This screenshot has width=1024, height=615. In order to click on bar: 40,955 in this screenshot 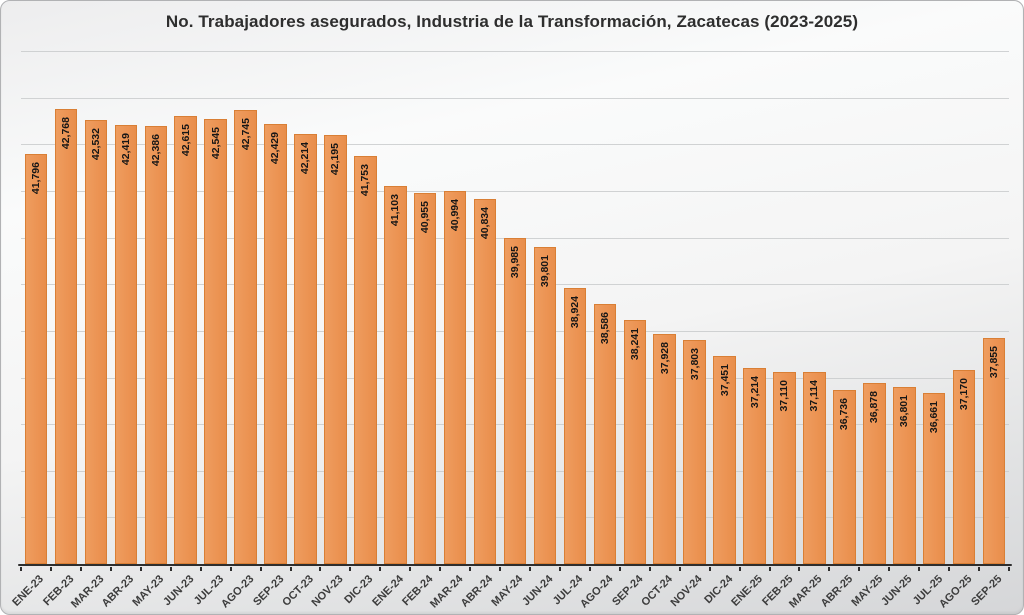, I will do `click(425, 378)`.